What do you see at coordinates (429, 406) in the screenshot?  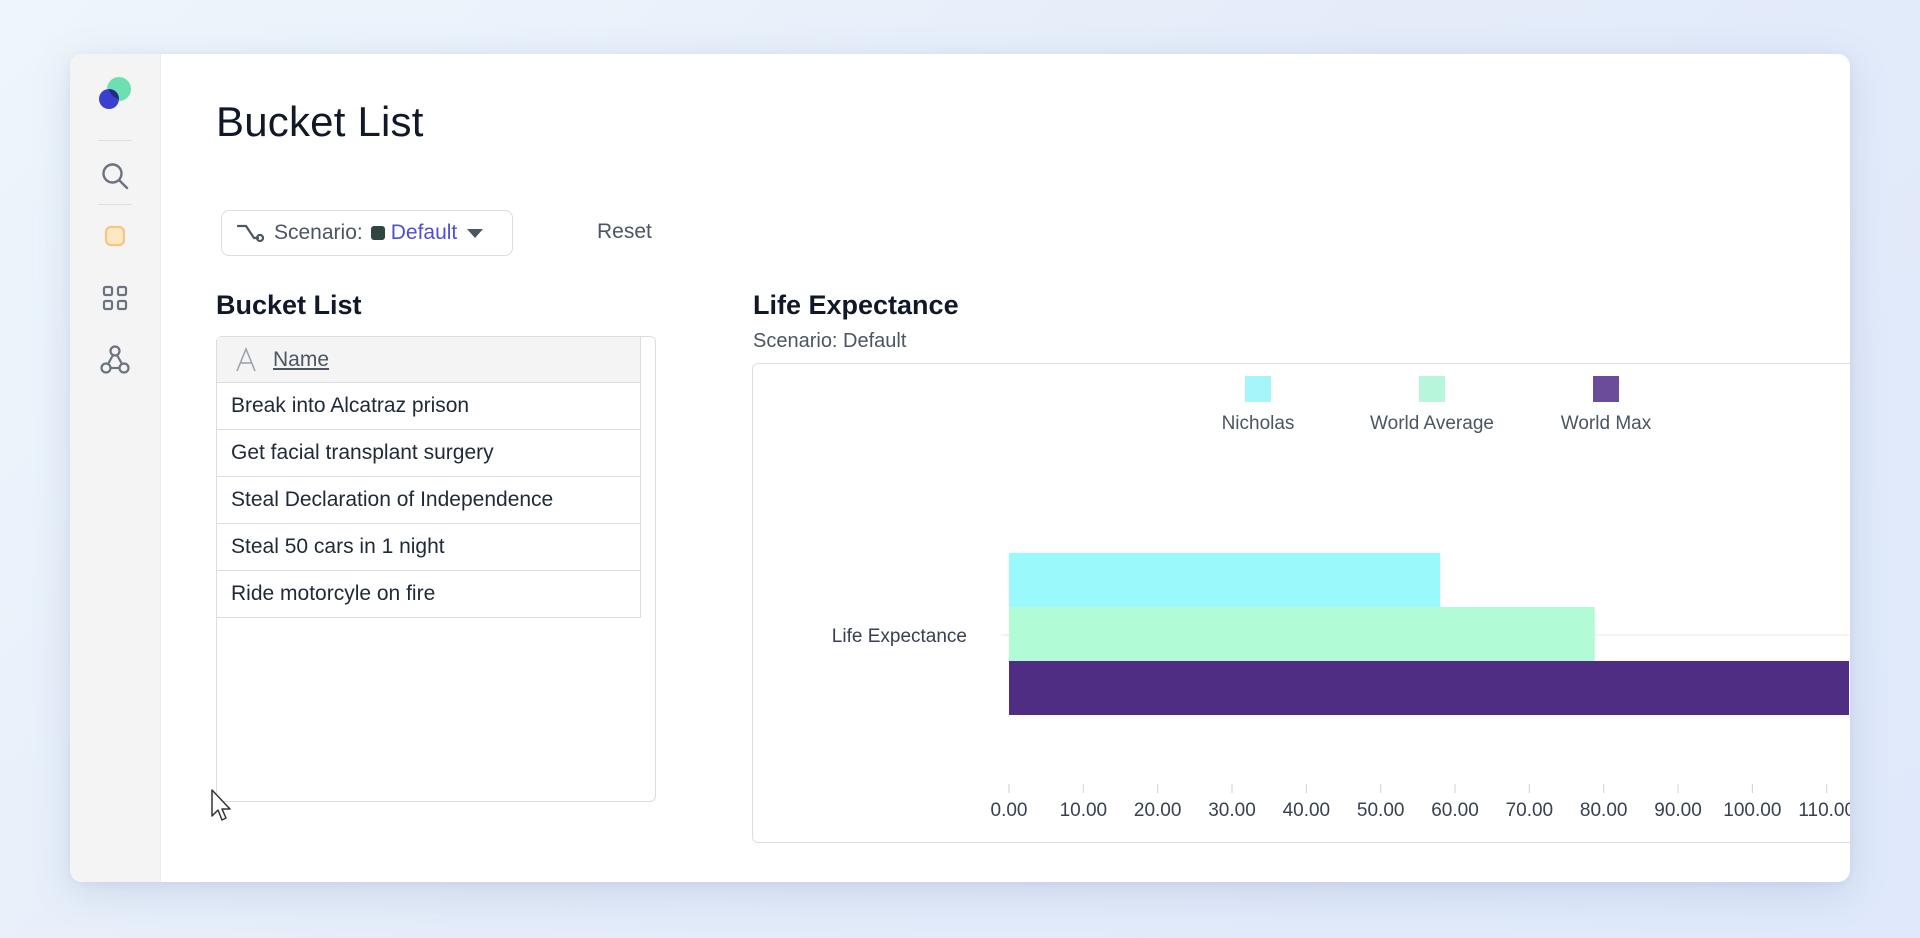 I see `table-row: Break into Alcatraz prison` at bounding box center [429, 406].